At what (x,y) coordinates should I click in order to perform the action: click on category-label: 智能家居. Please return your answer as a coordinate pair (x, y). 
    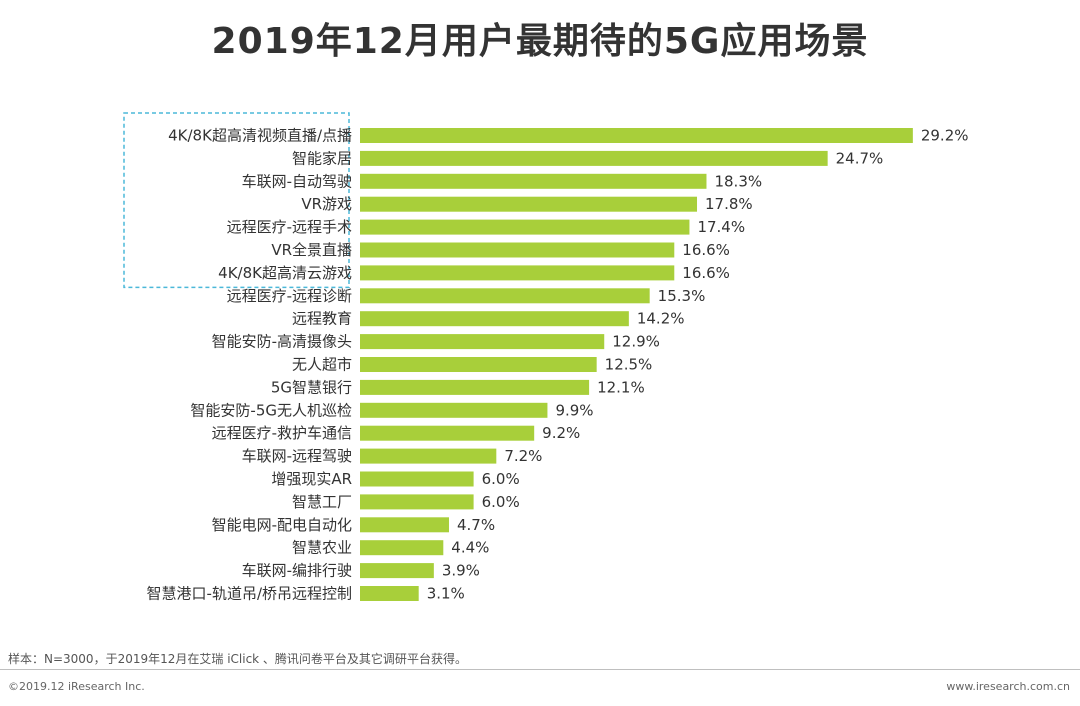
    Looking at the image, I should click on (322, 158).